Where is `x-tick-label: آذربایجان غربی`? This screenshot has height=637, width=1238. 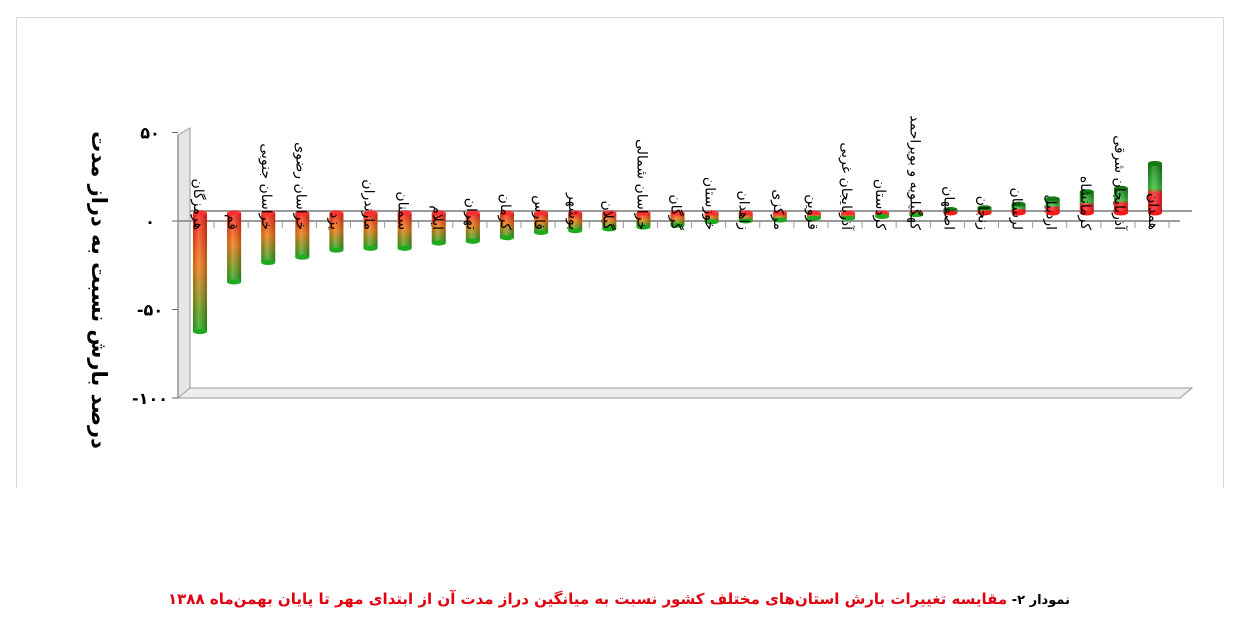 x-tick-label: آذربایجان غربی is located at coordinates (846, 186).